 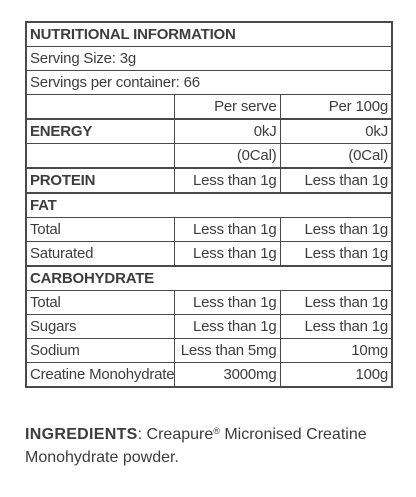 I want to click on energy-cal-per-100g: (0Cal), so click(x=336, y=156).